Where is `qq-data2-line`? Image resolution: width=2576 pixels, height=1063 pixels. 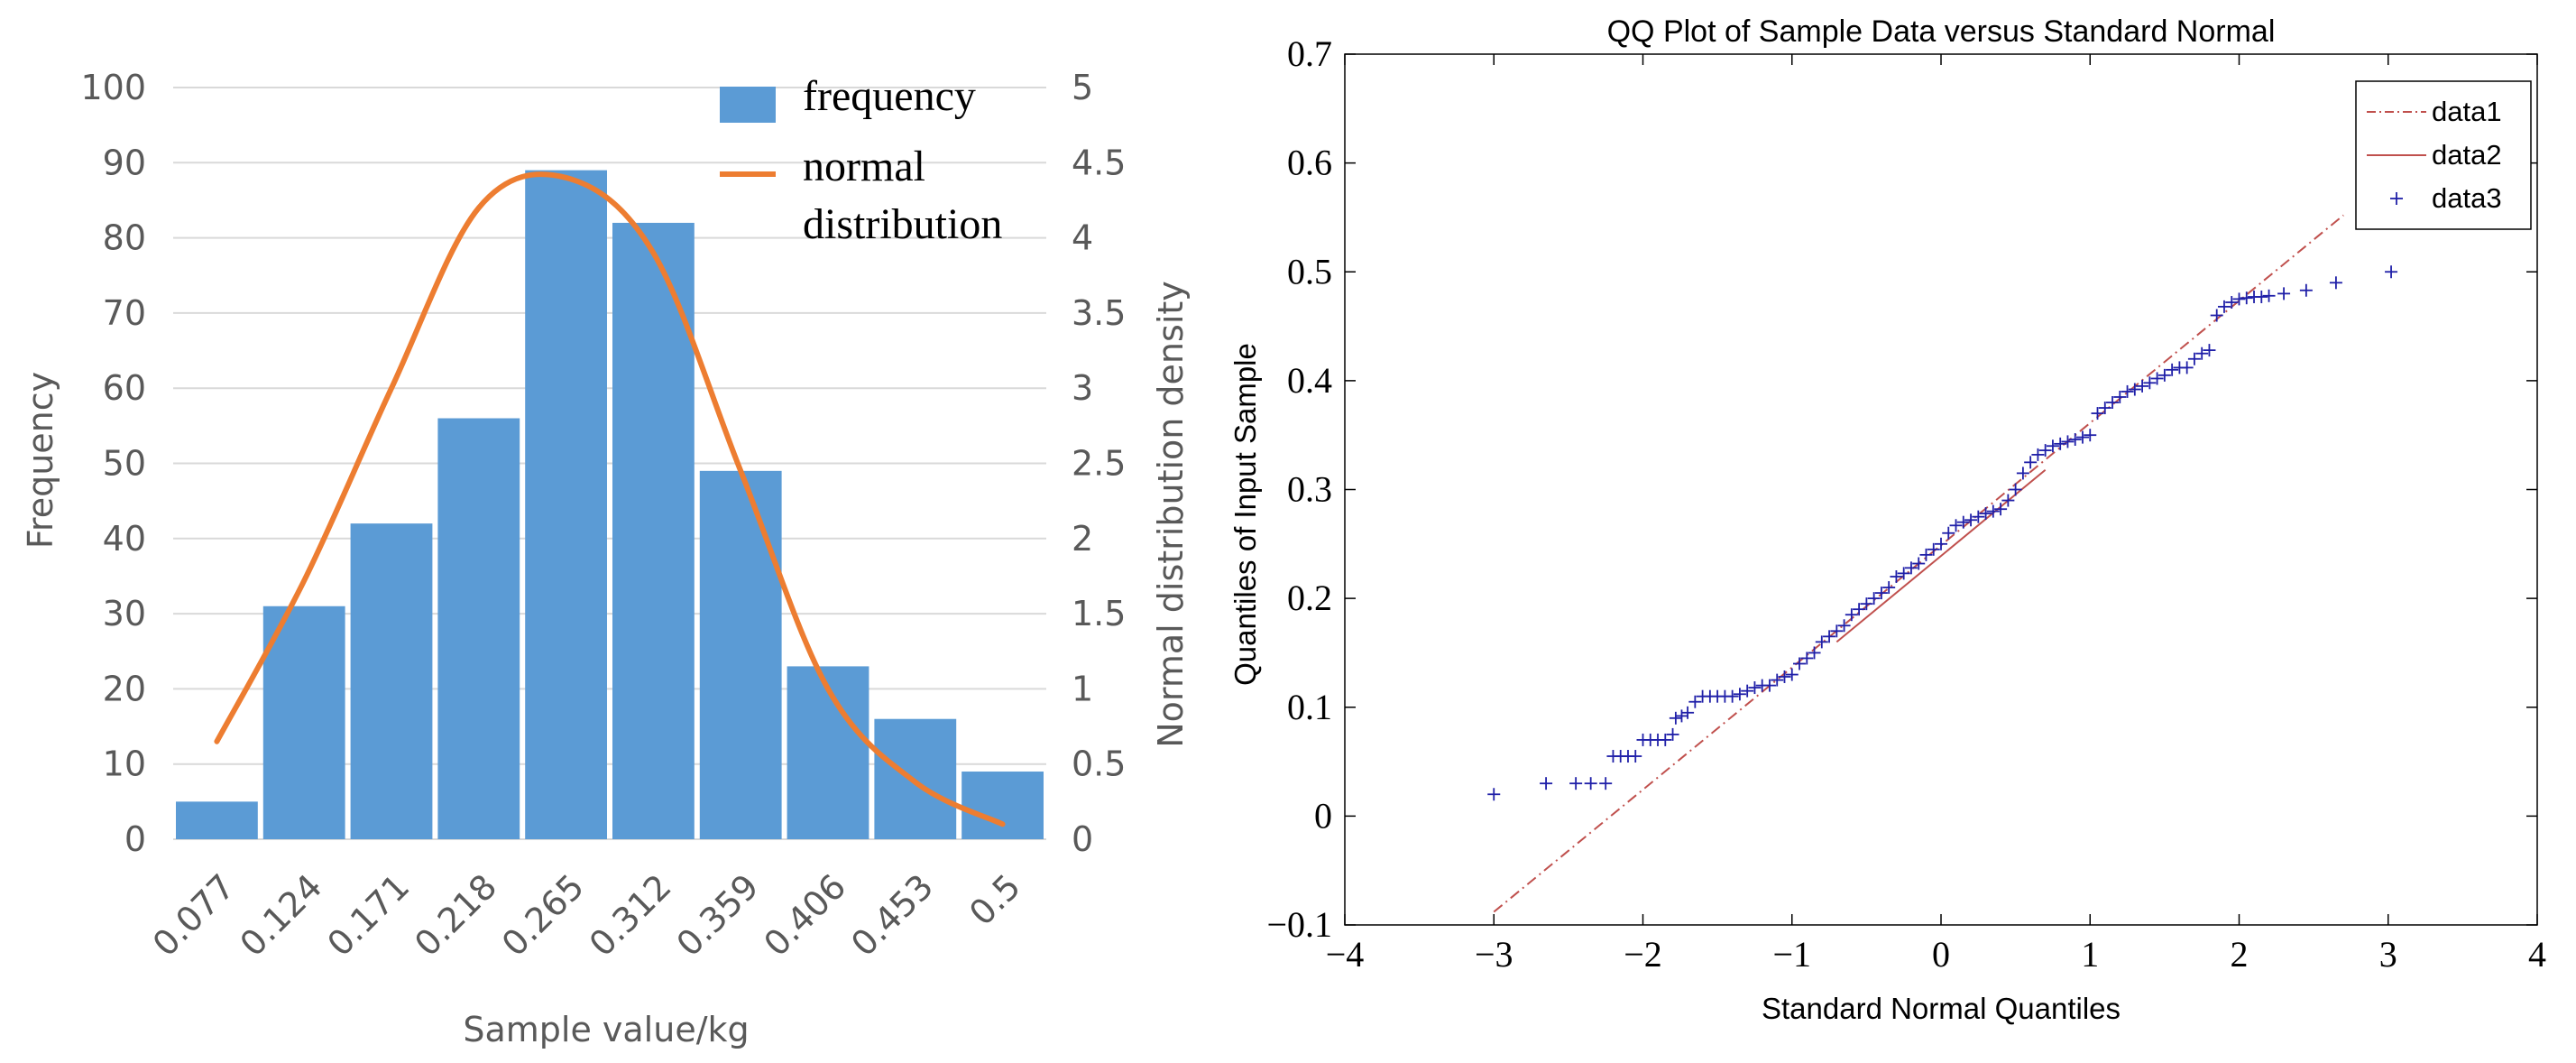
qq-data2-line is located at coordinates (1941, 556).